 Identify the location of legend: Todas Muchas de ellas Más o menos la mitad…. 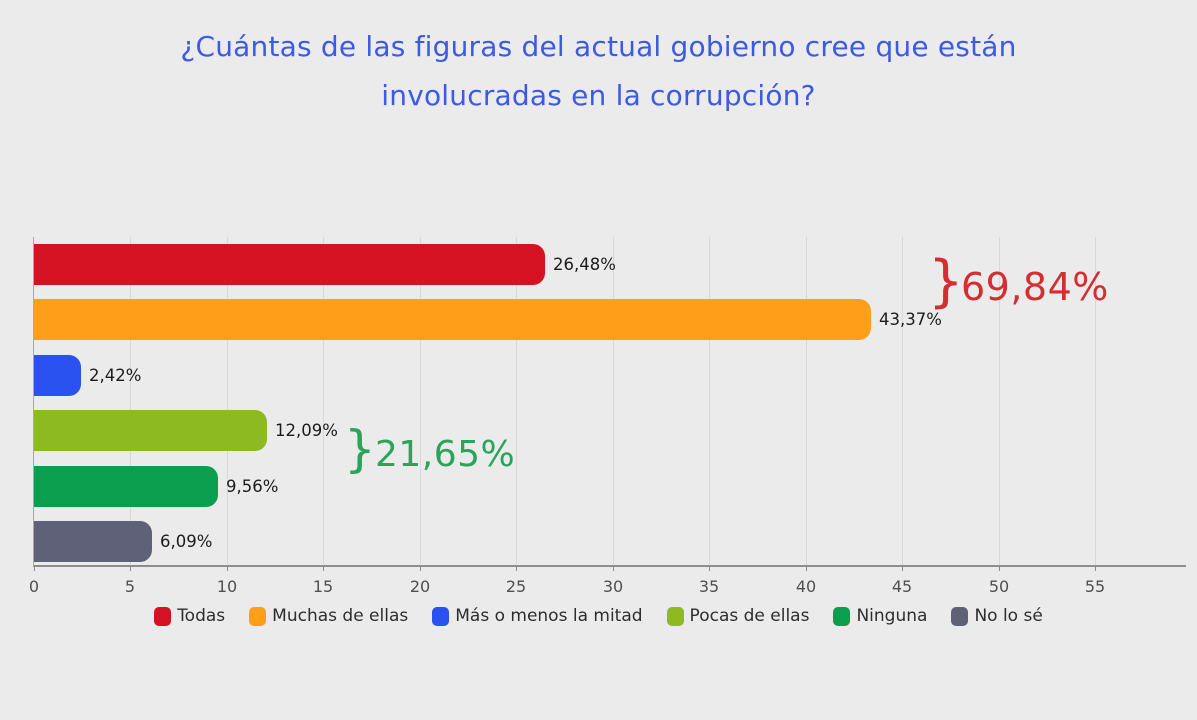
(598, 616).